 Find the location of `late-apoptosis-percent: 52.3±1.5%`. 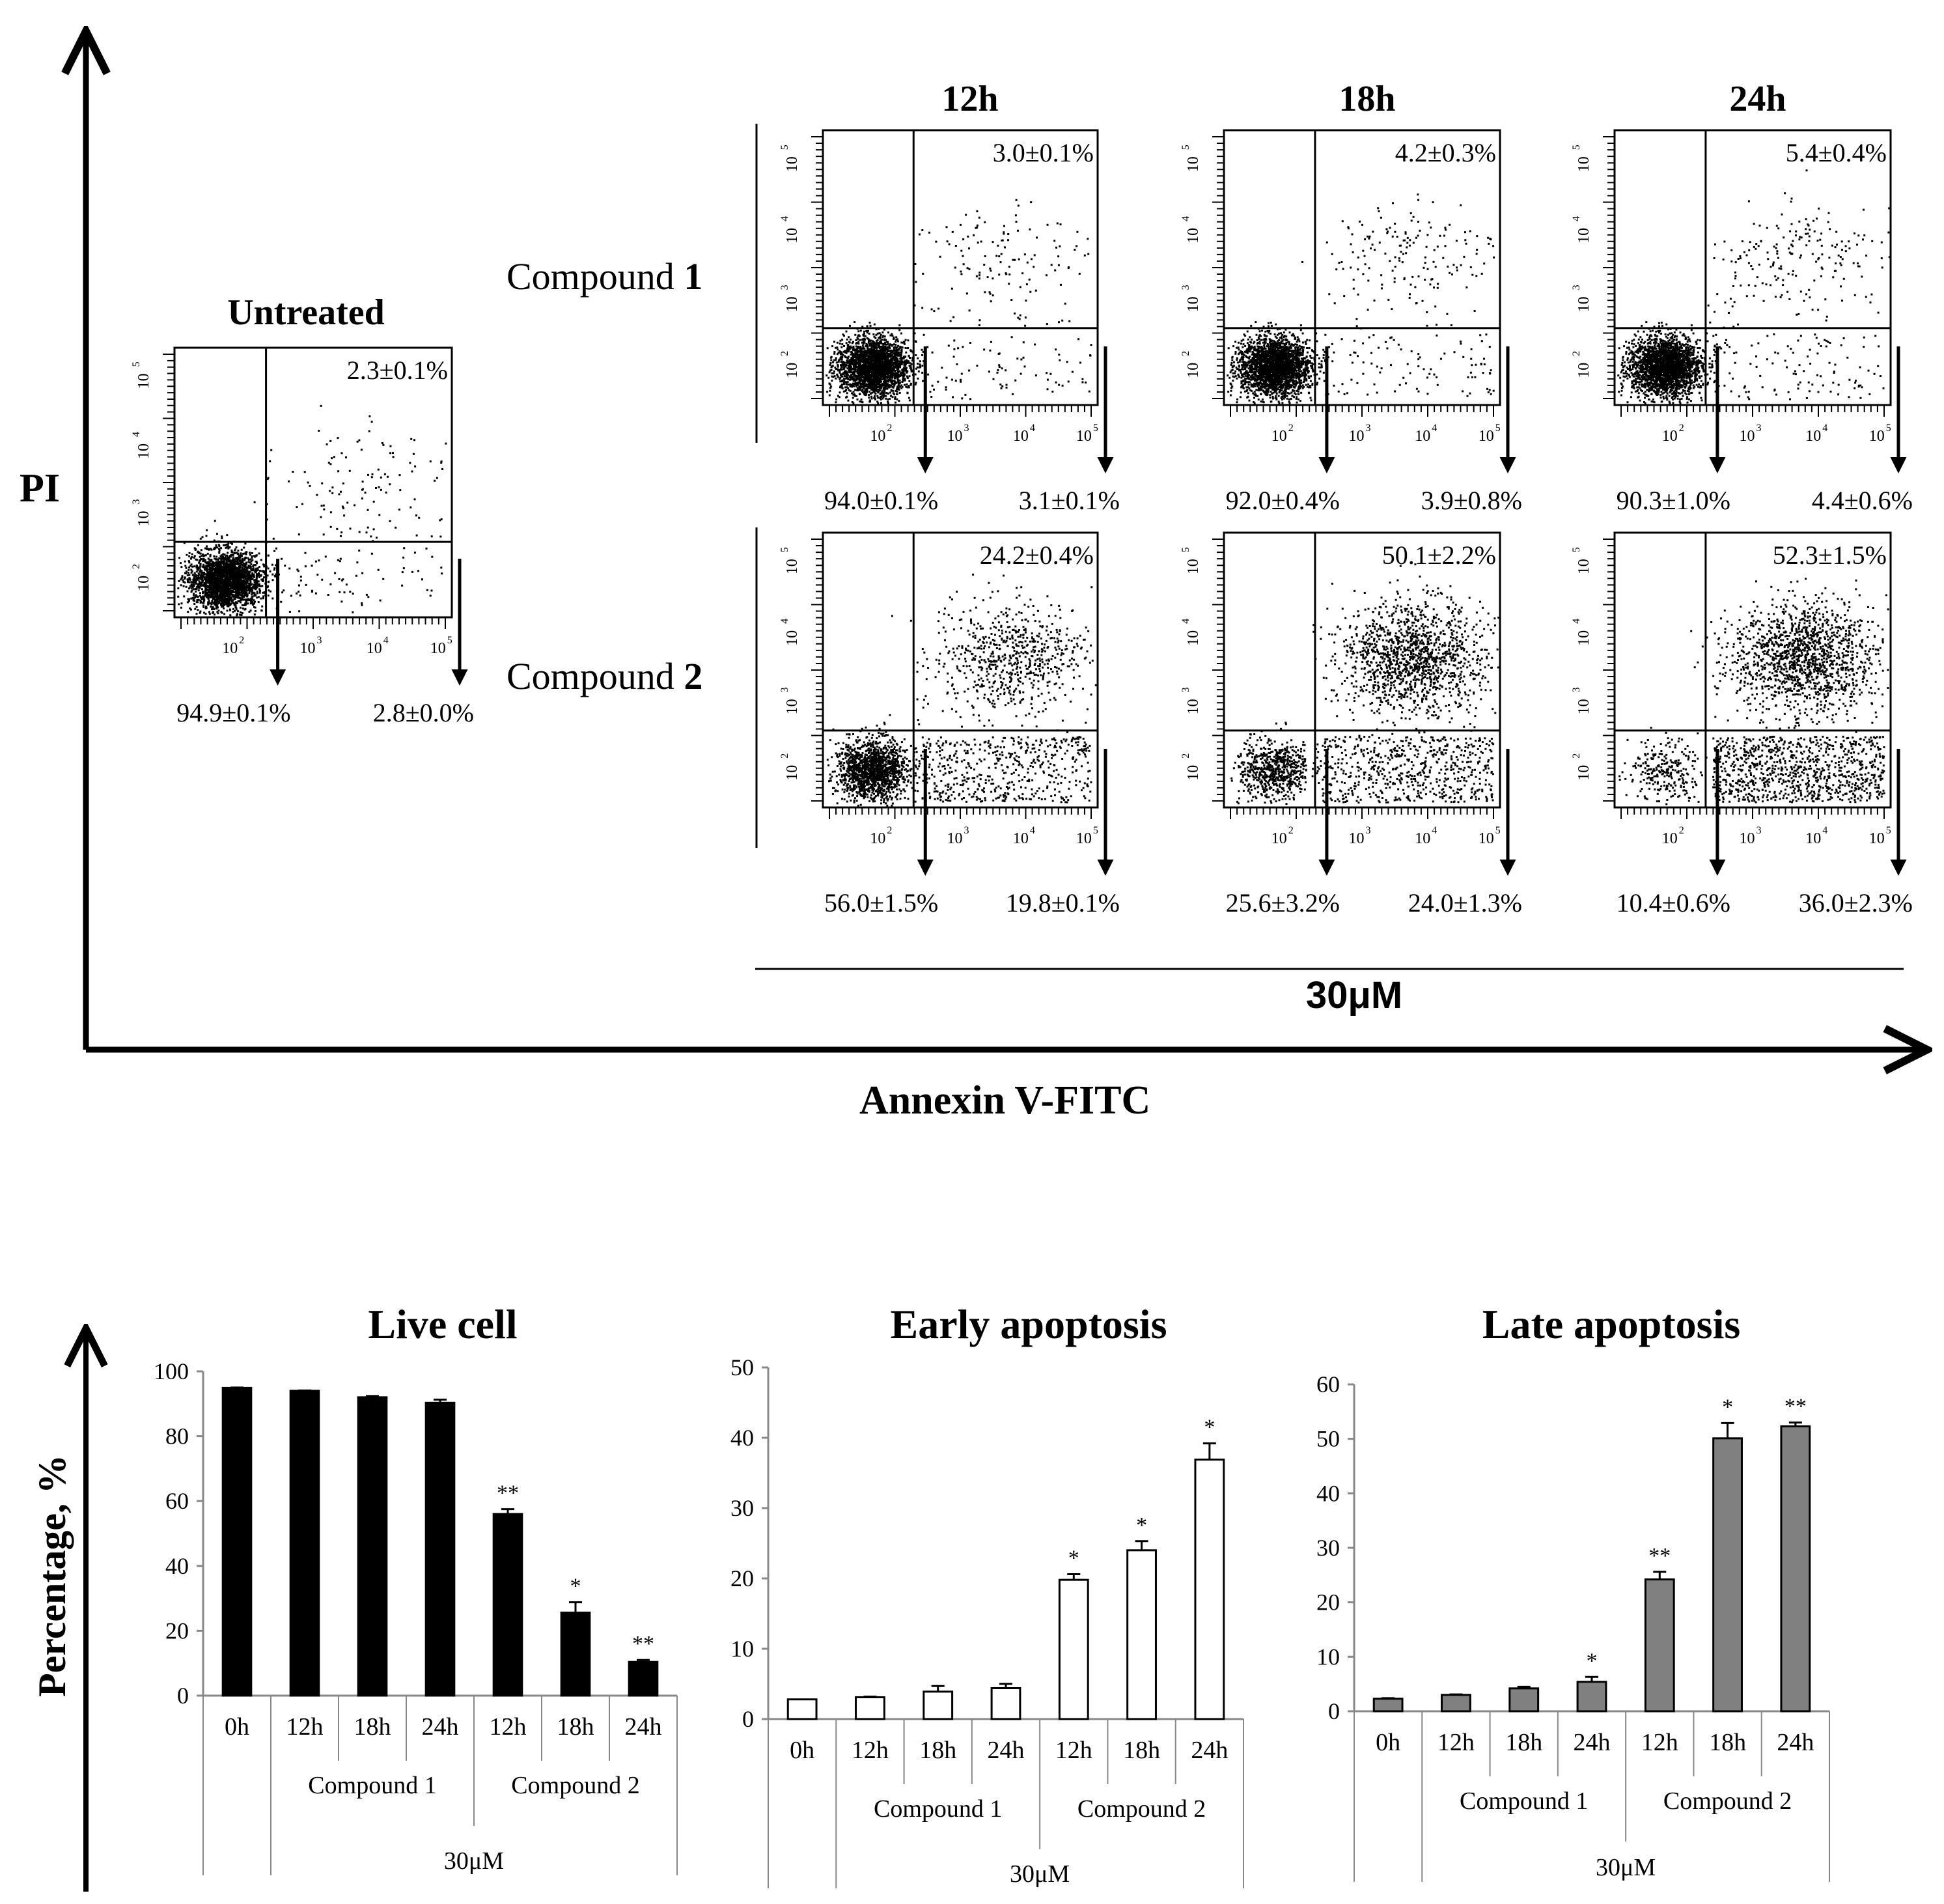

late-apoptosis-percent: 52.3±1.5% is located at coordinates (1830, 555).